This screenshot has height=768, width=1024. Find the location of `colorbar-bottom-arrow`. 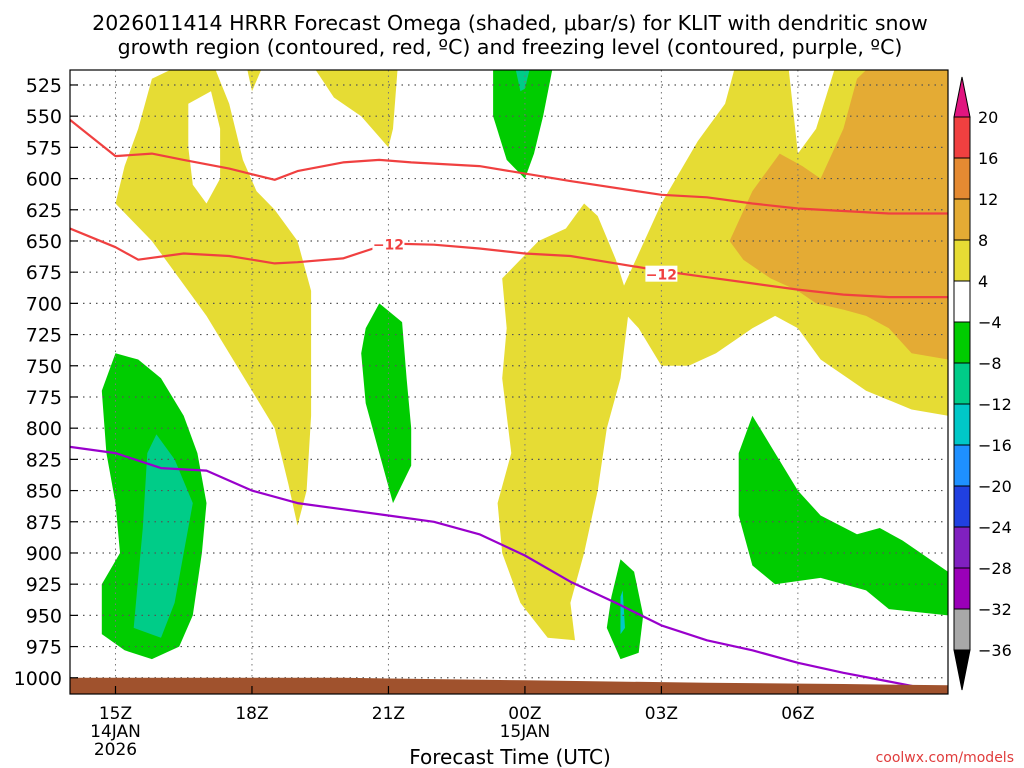

colorbar-bottom-arrow is located at coordinates (962, 670).